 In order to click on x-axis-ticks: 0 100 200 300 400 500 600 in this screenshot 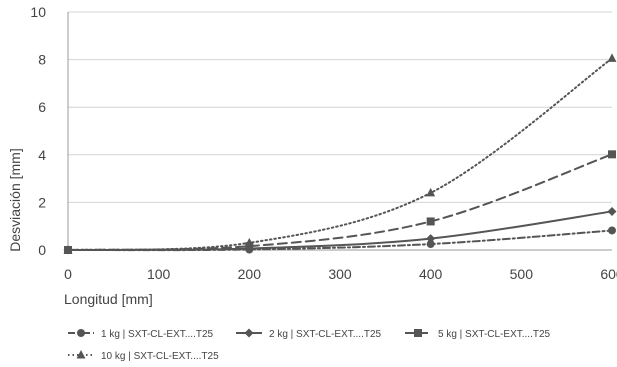, I will do `click(340, 274)`.